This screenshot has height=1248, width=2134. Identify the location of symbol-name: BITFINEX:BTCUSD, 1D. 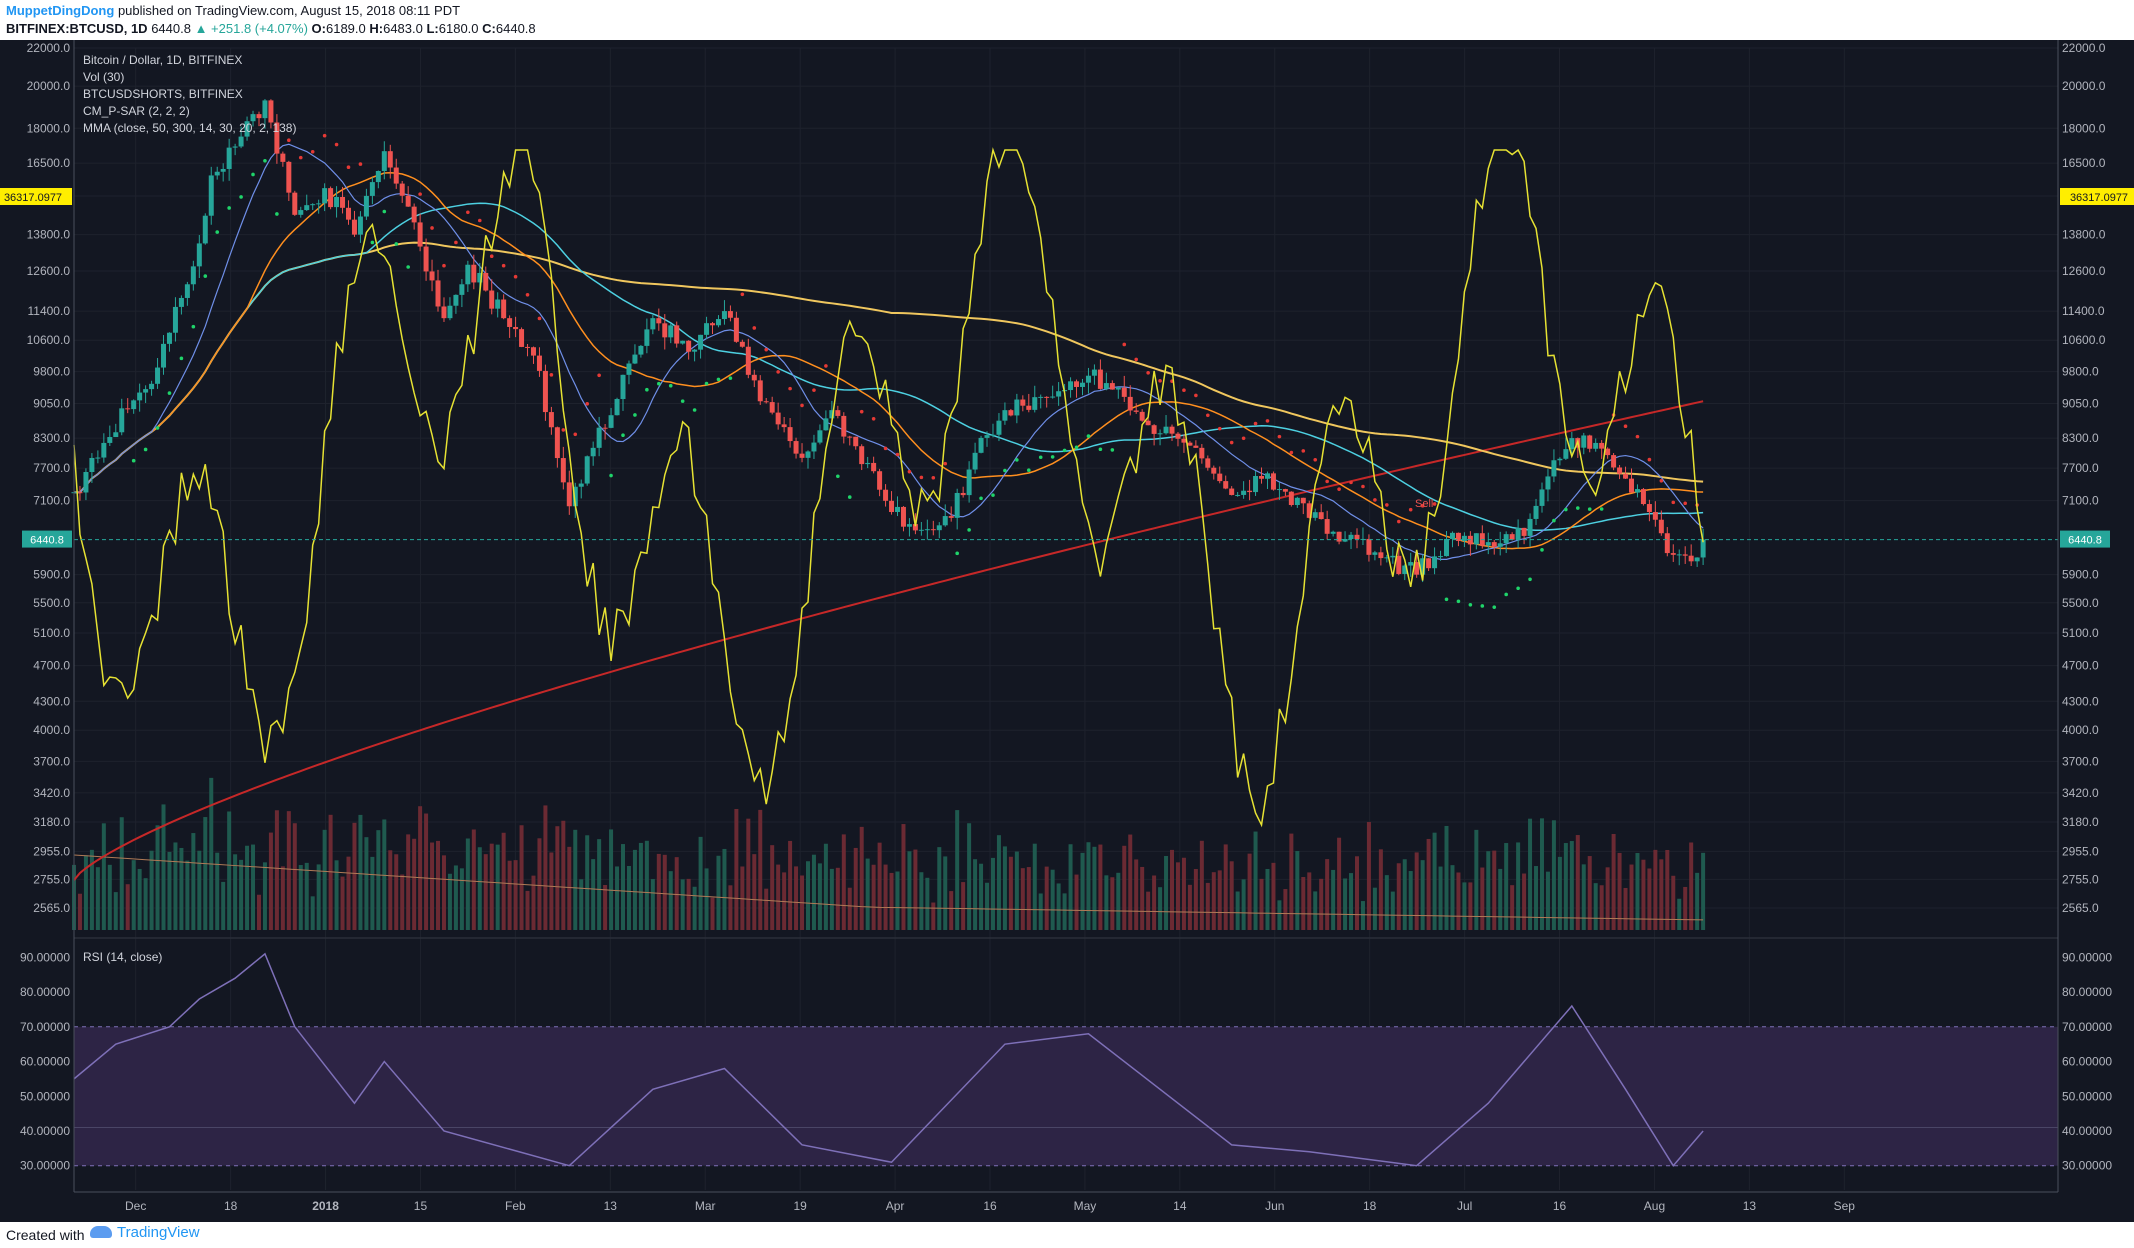
(77, 28).